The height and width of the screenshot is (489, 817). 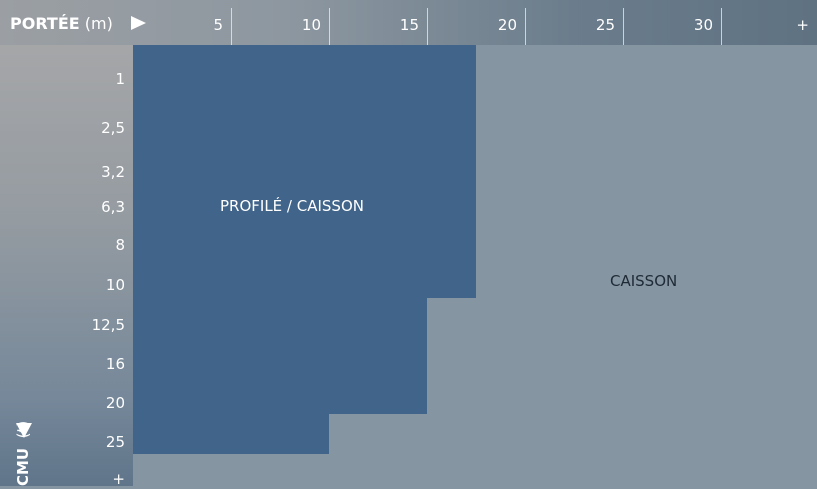 What do you see at coordinates (113, 207) in the screenshot?
I see `load-row-6-3: 6,3` at bounding box center [113, 207].